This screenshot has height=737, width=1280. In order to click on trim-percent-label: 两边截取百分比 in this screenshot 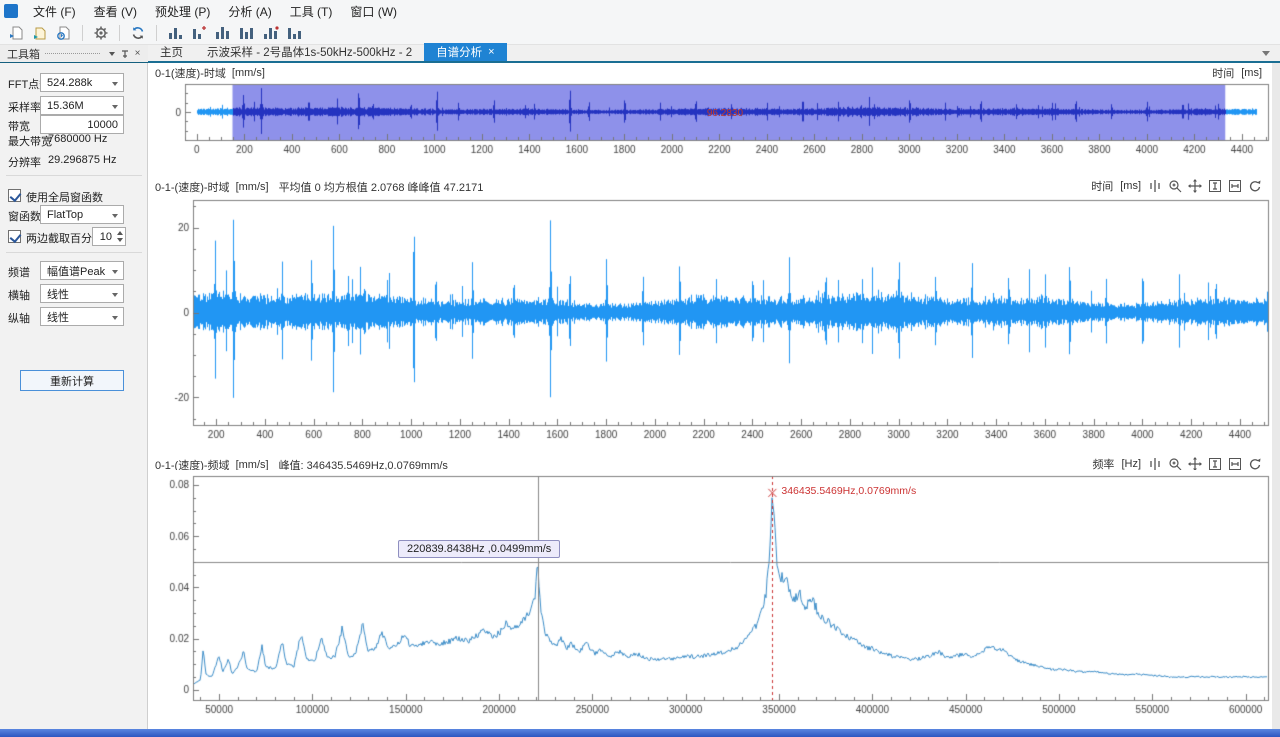, I will do `click(64, 239)`.